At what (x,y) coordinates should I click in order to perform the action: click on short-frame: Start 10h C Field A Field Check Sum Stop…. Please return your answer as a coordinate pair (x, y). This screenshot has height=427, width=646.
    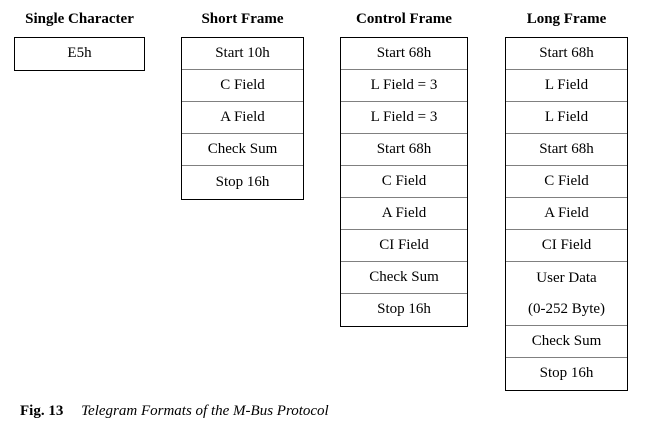
    Looking at the image, I should click on (242, 118).